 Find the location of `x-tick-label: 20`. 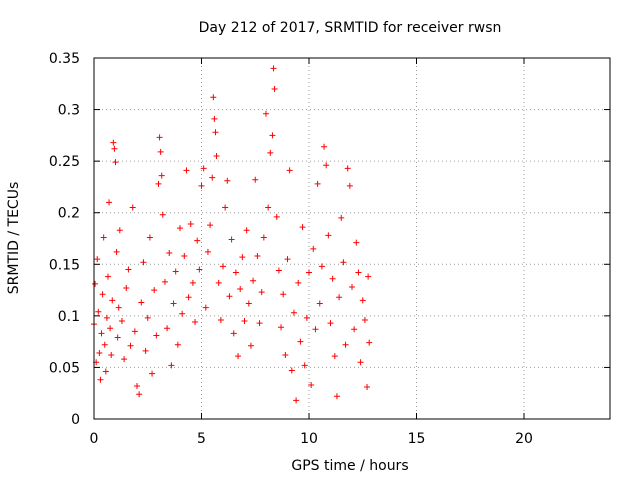

x-tick-label: 20 is located at coordinates (524, 439).